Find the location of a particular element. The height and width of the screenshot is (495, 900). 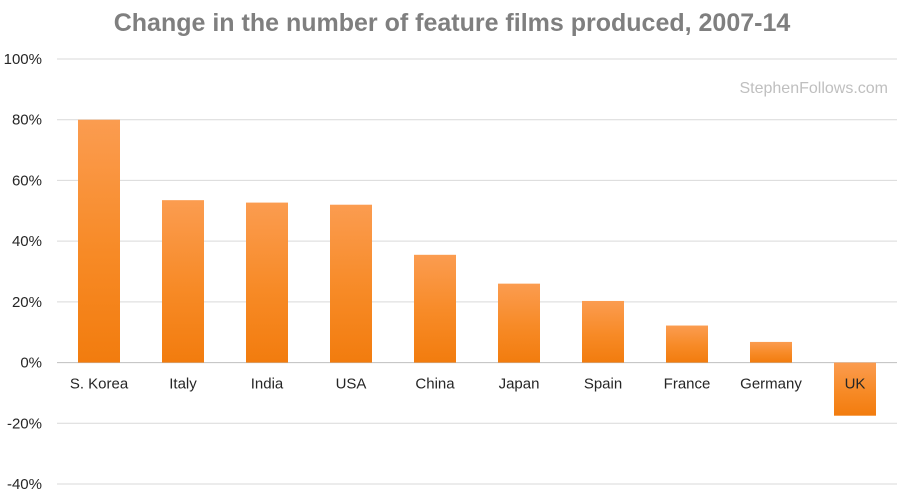

bar-france is located at coordinates (687, 344).